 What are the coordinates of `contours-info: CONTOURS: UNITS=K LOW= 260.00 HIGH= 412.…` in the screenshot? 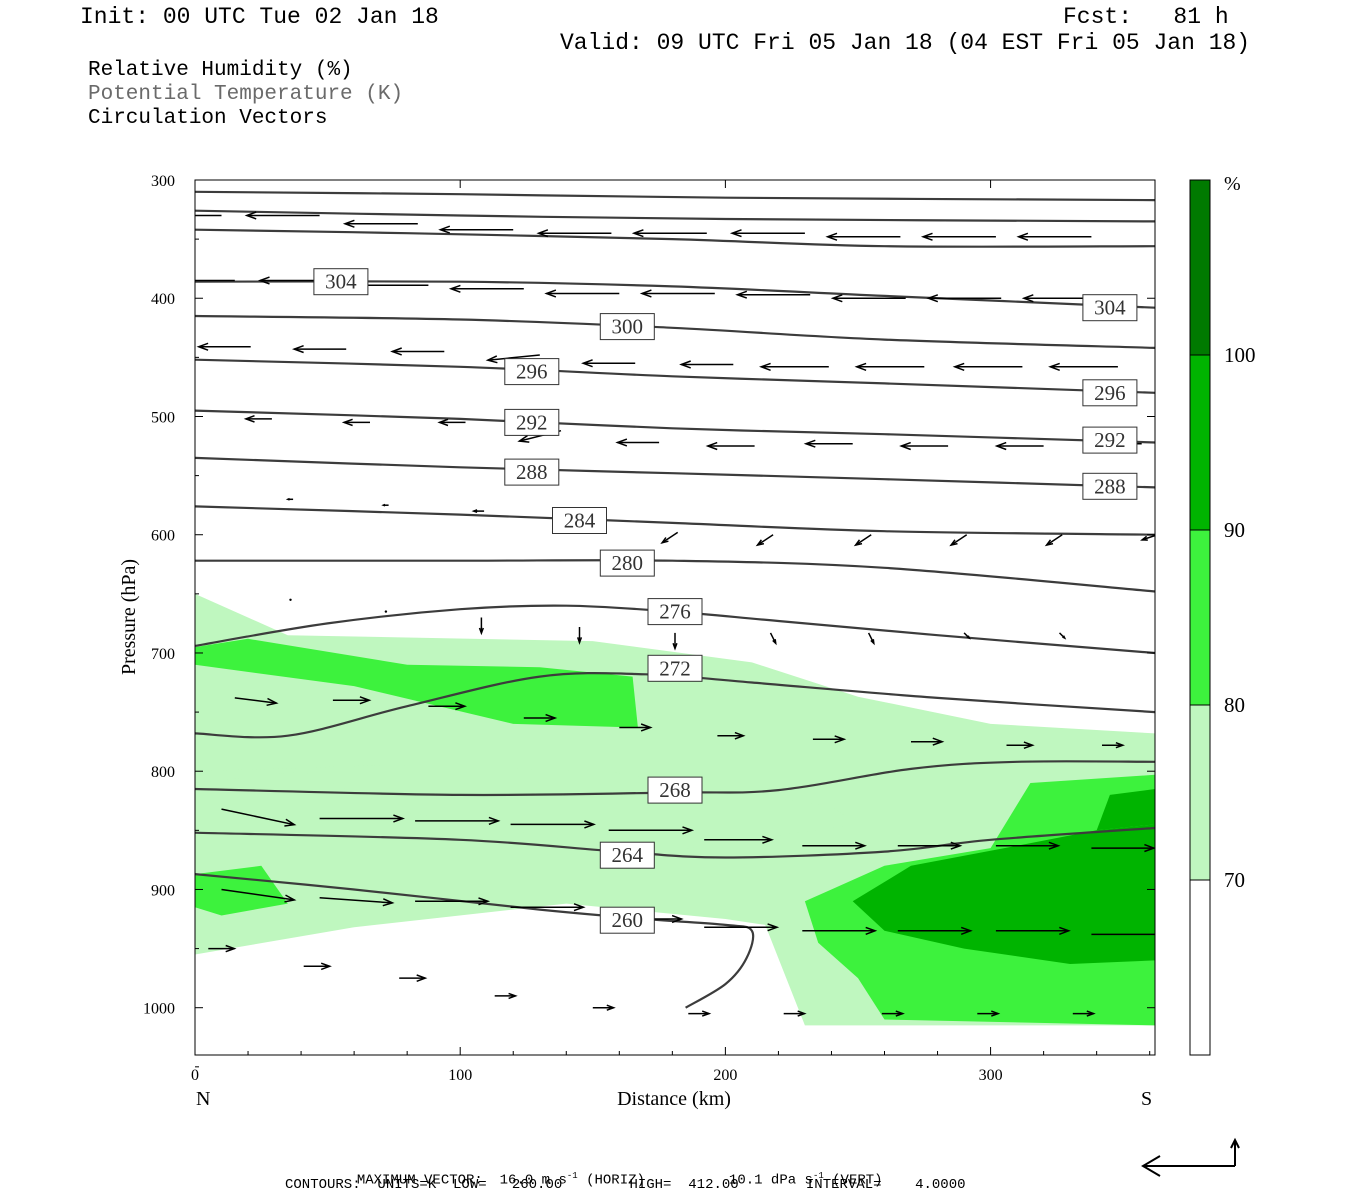 It's located at (625, 1185).